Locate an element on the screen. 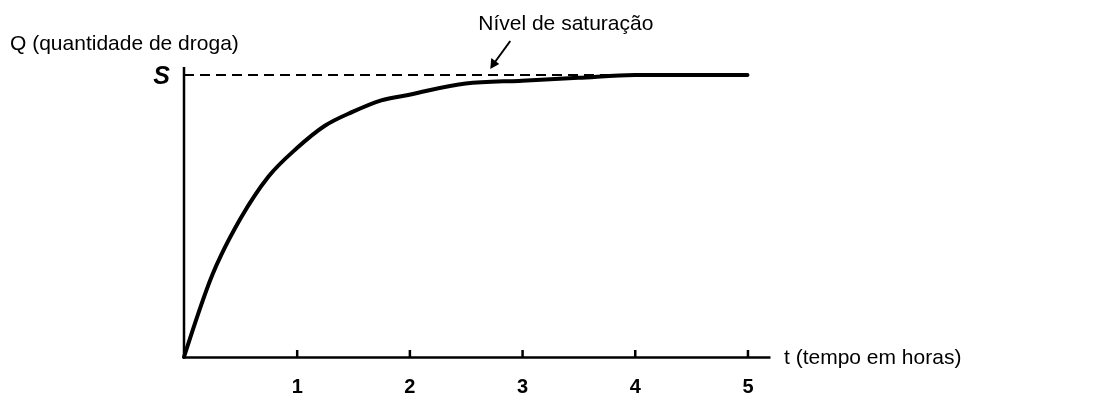 This screenshot has width=1095, height=412. y-axis-title: Q (quantidade de droga) is located at coordinates (124, 42).